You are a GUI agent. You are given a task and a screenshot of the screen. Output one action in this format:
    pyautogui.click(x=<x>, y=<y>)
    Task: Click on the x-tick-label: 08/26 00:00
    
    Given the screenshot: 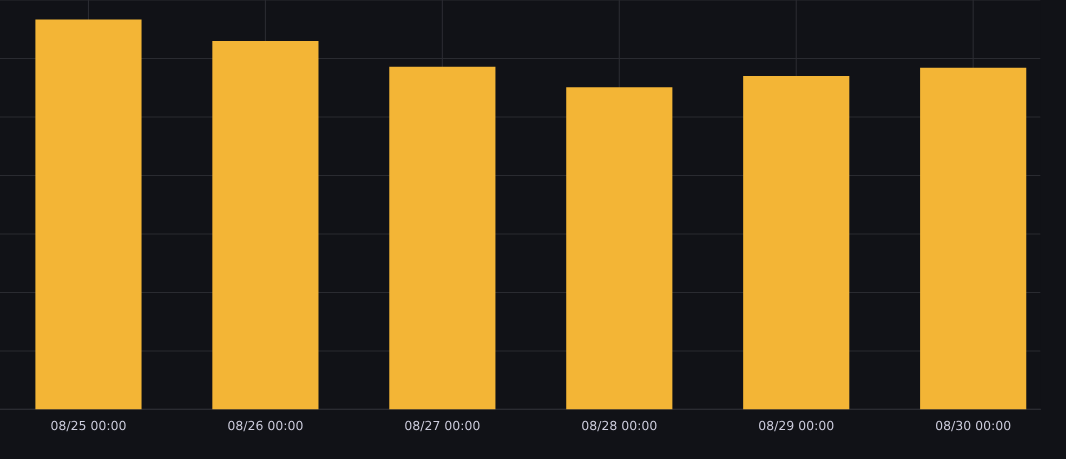 What is the action you would take?
    pyautogui.click(x=265, y=426)
    